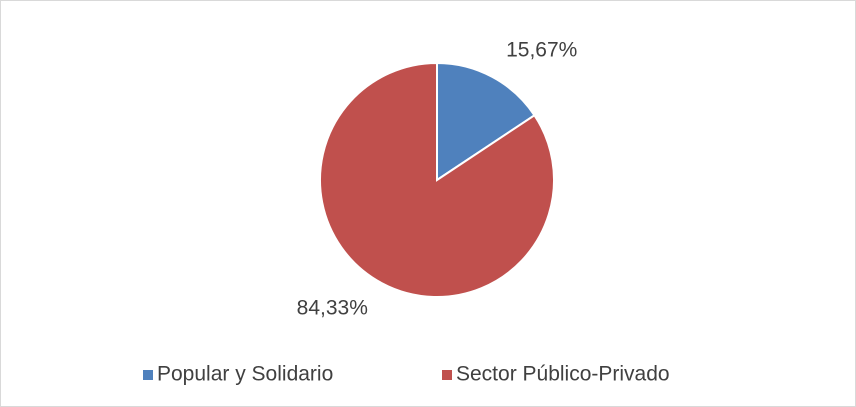  Describe the element at coordinates (245, 374) in the screenshot. I see `legend-label: Popular y Solidario` at that location.